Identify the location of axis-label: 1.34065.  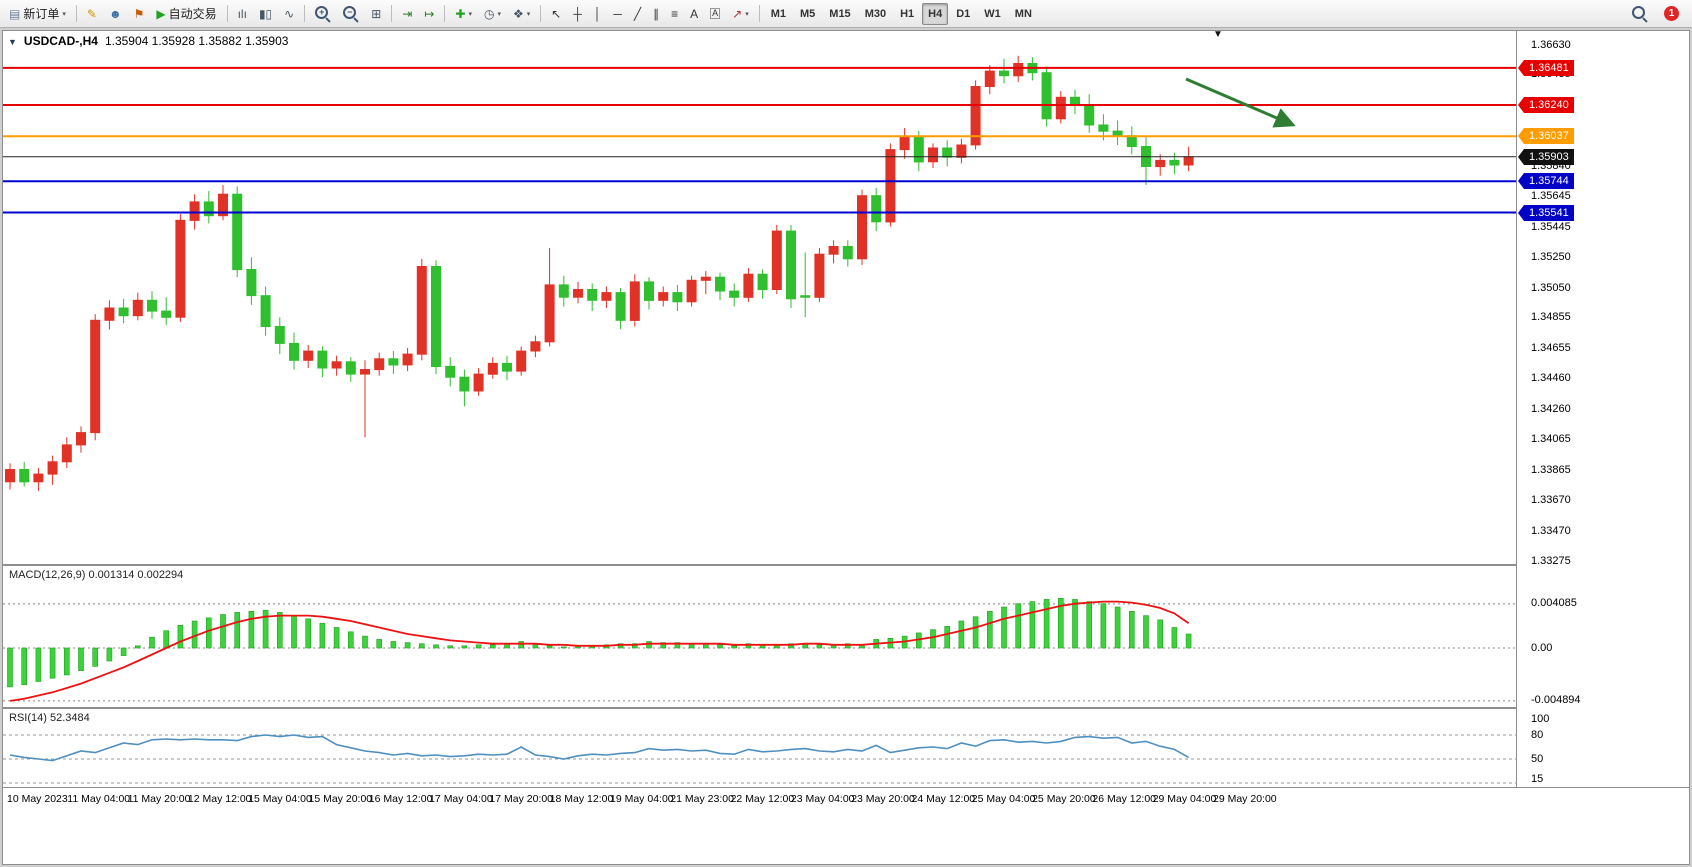
(1551, 438).